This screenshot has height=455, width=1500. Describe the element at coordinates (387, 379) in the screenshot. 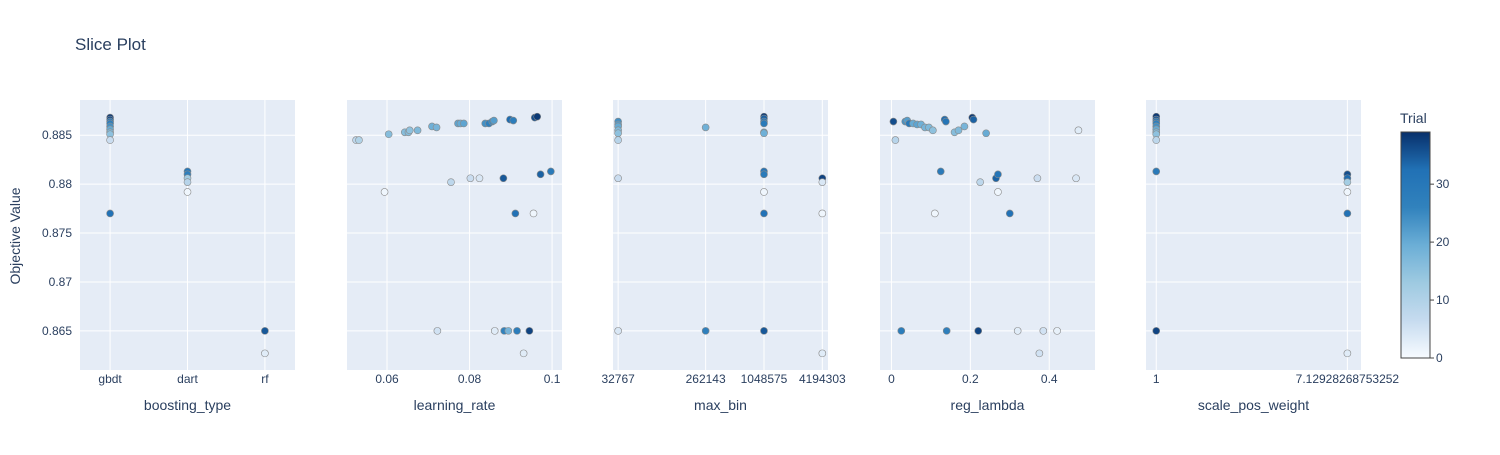

I see `x-tick-label: 0.06` at that location.